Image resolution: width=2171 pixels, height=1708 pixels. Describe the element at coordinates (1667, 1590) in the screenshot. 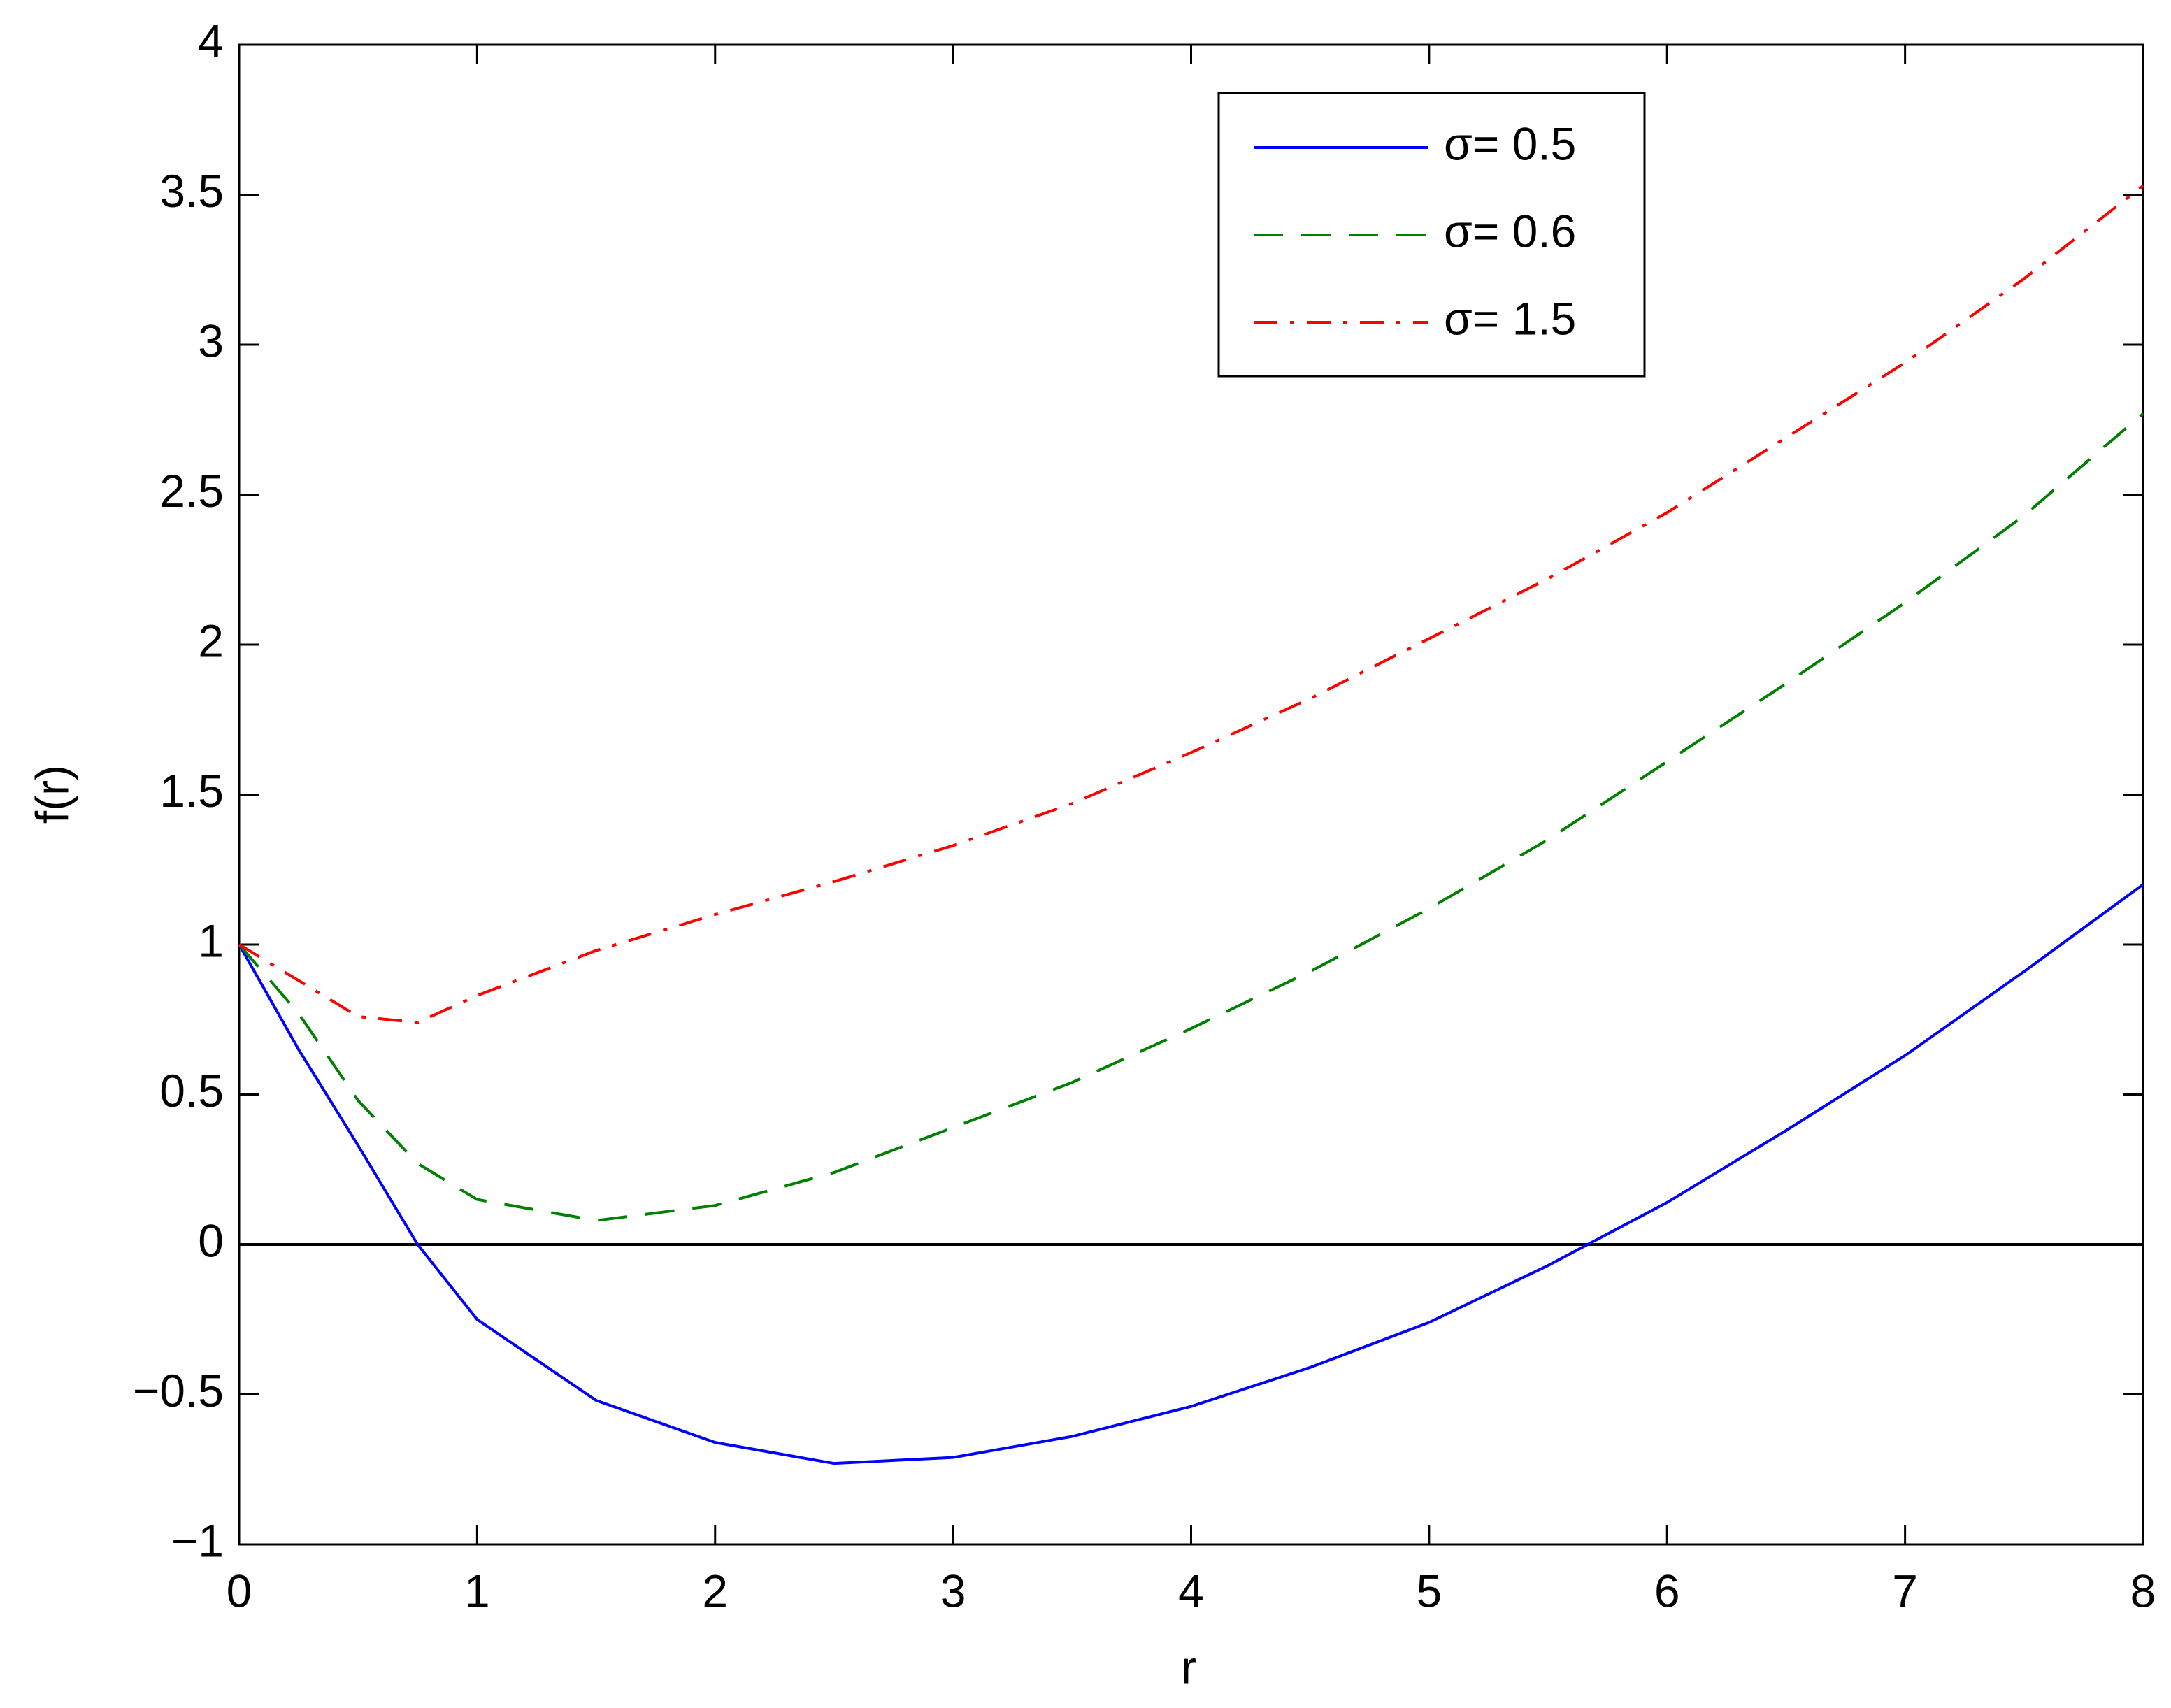

I see `x-tick-label: 6` at that location.